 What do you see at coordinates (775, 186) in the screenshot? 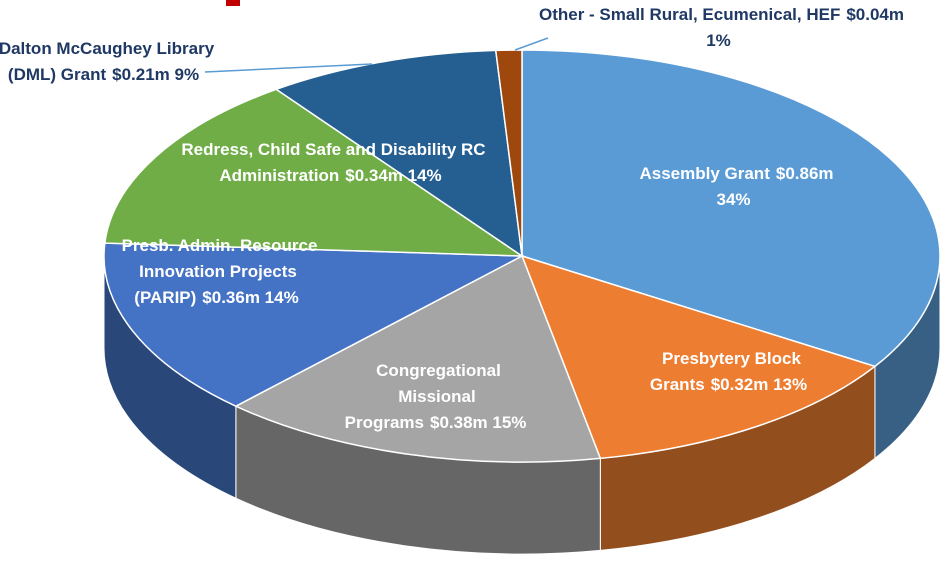
I see `value-label: $0.86m 34%` at bounding box center [775, 186].